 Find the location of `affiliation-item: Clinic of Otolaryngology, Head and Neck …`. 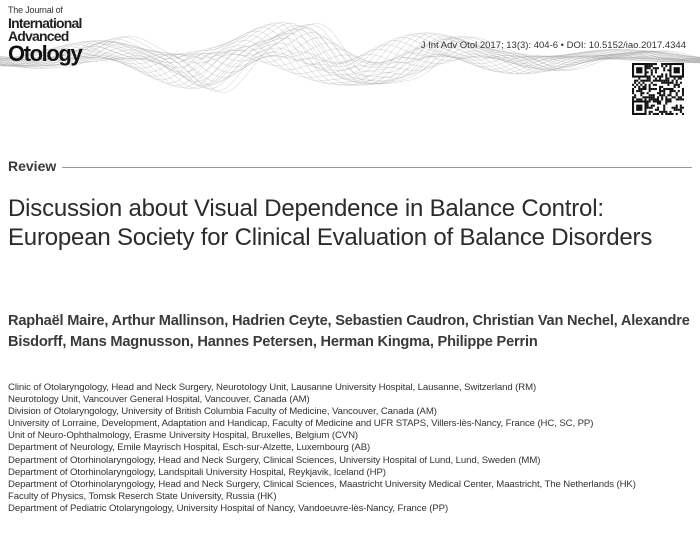

affiliation-item: Clinic of Otolaryngology, Head and Neck … is located at coordinates (272, 387).